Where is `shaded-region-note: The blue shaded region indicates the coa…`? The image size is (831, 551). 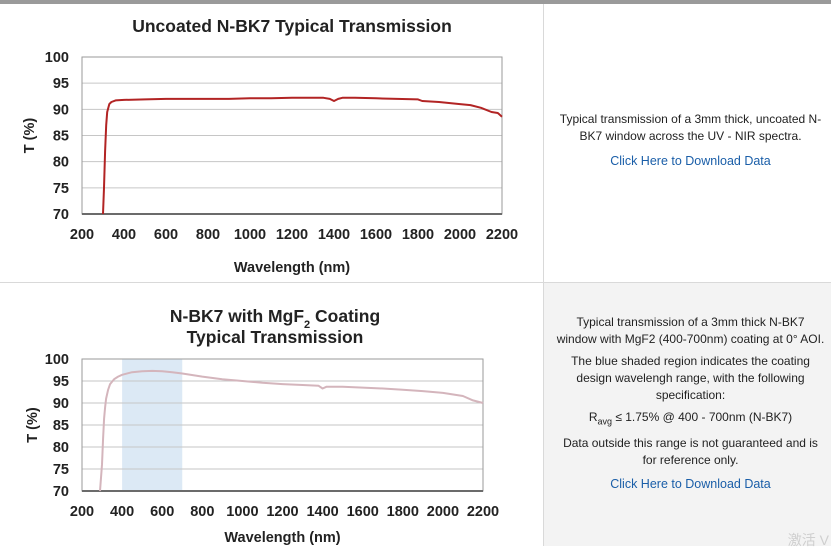 shaded-region-note: The blue shaded region indicates the coa… is located at coordinates (690, 378).